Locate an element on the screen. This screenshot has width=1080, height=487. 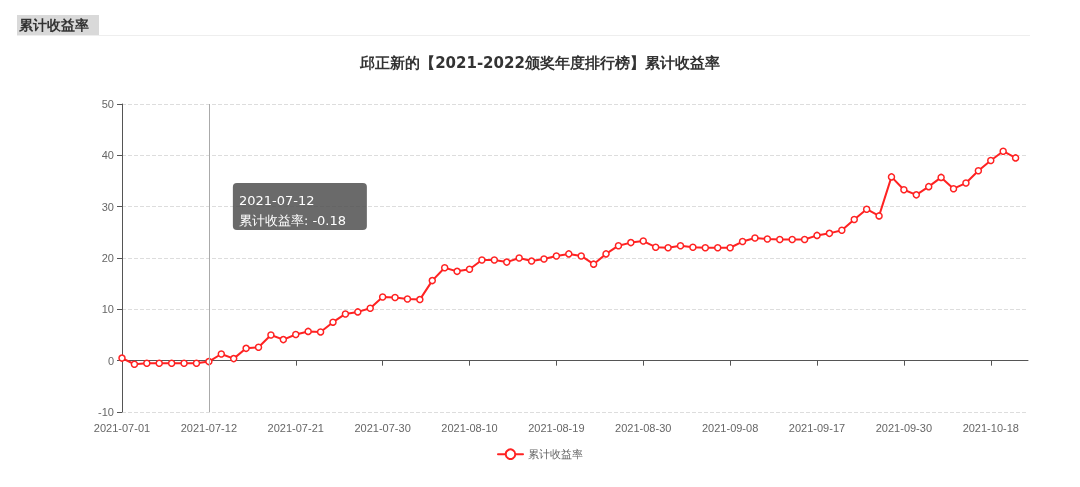
legend-label: 累计收益率 is located at coordinates (555, 454).